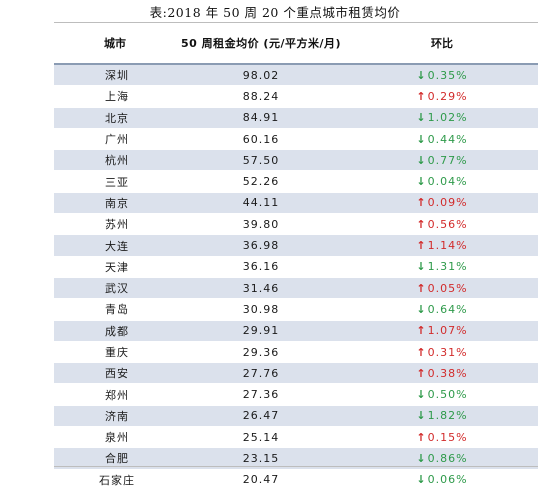 The image size is (550, 491). I want to click on price-cell: 30.98, so click(261, 309).